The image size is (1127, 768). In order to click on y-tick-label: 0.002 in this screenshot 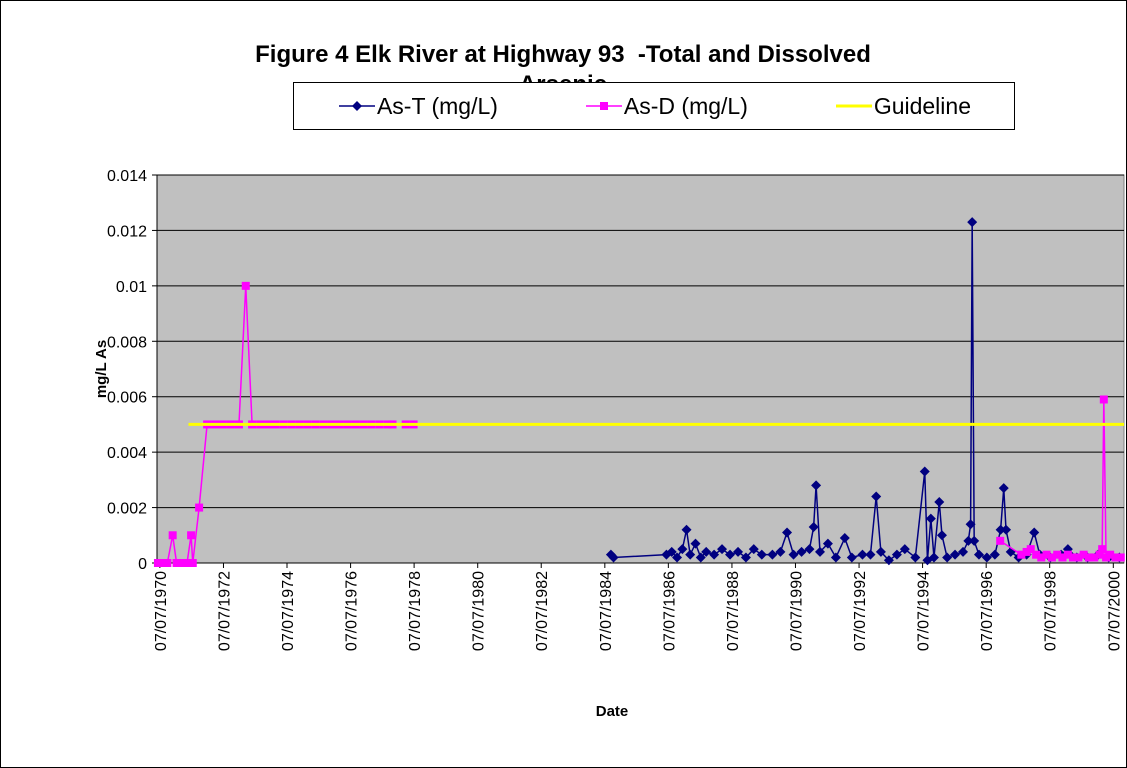, I will do `click(127, 509)`.